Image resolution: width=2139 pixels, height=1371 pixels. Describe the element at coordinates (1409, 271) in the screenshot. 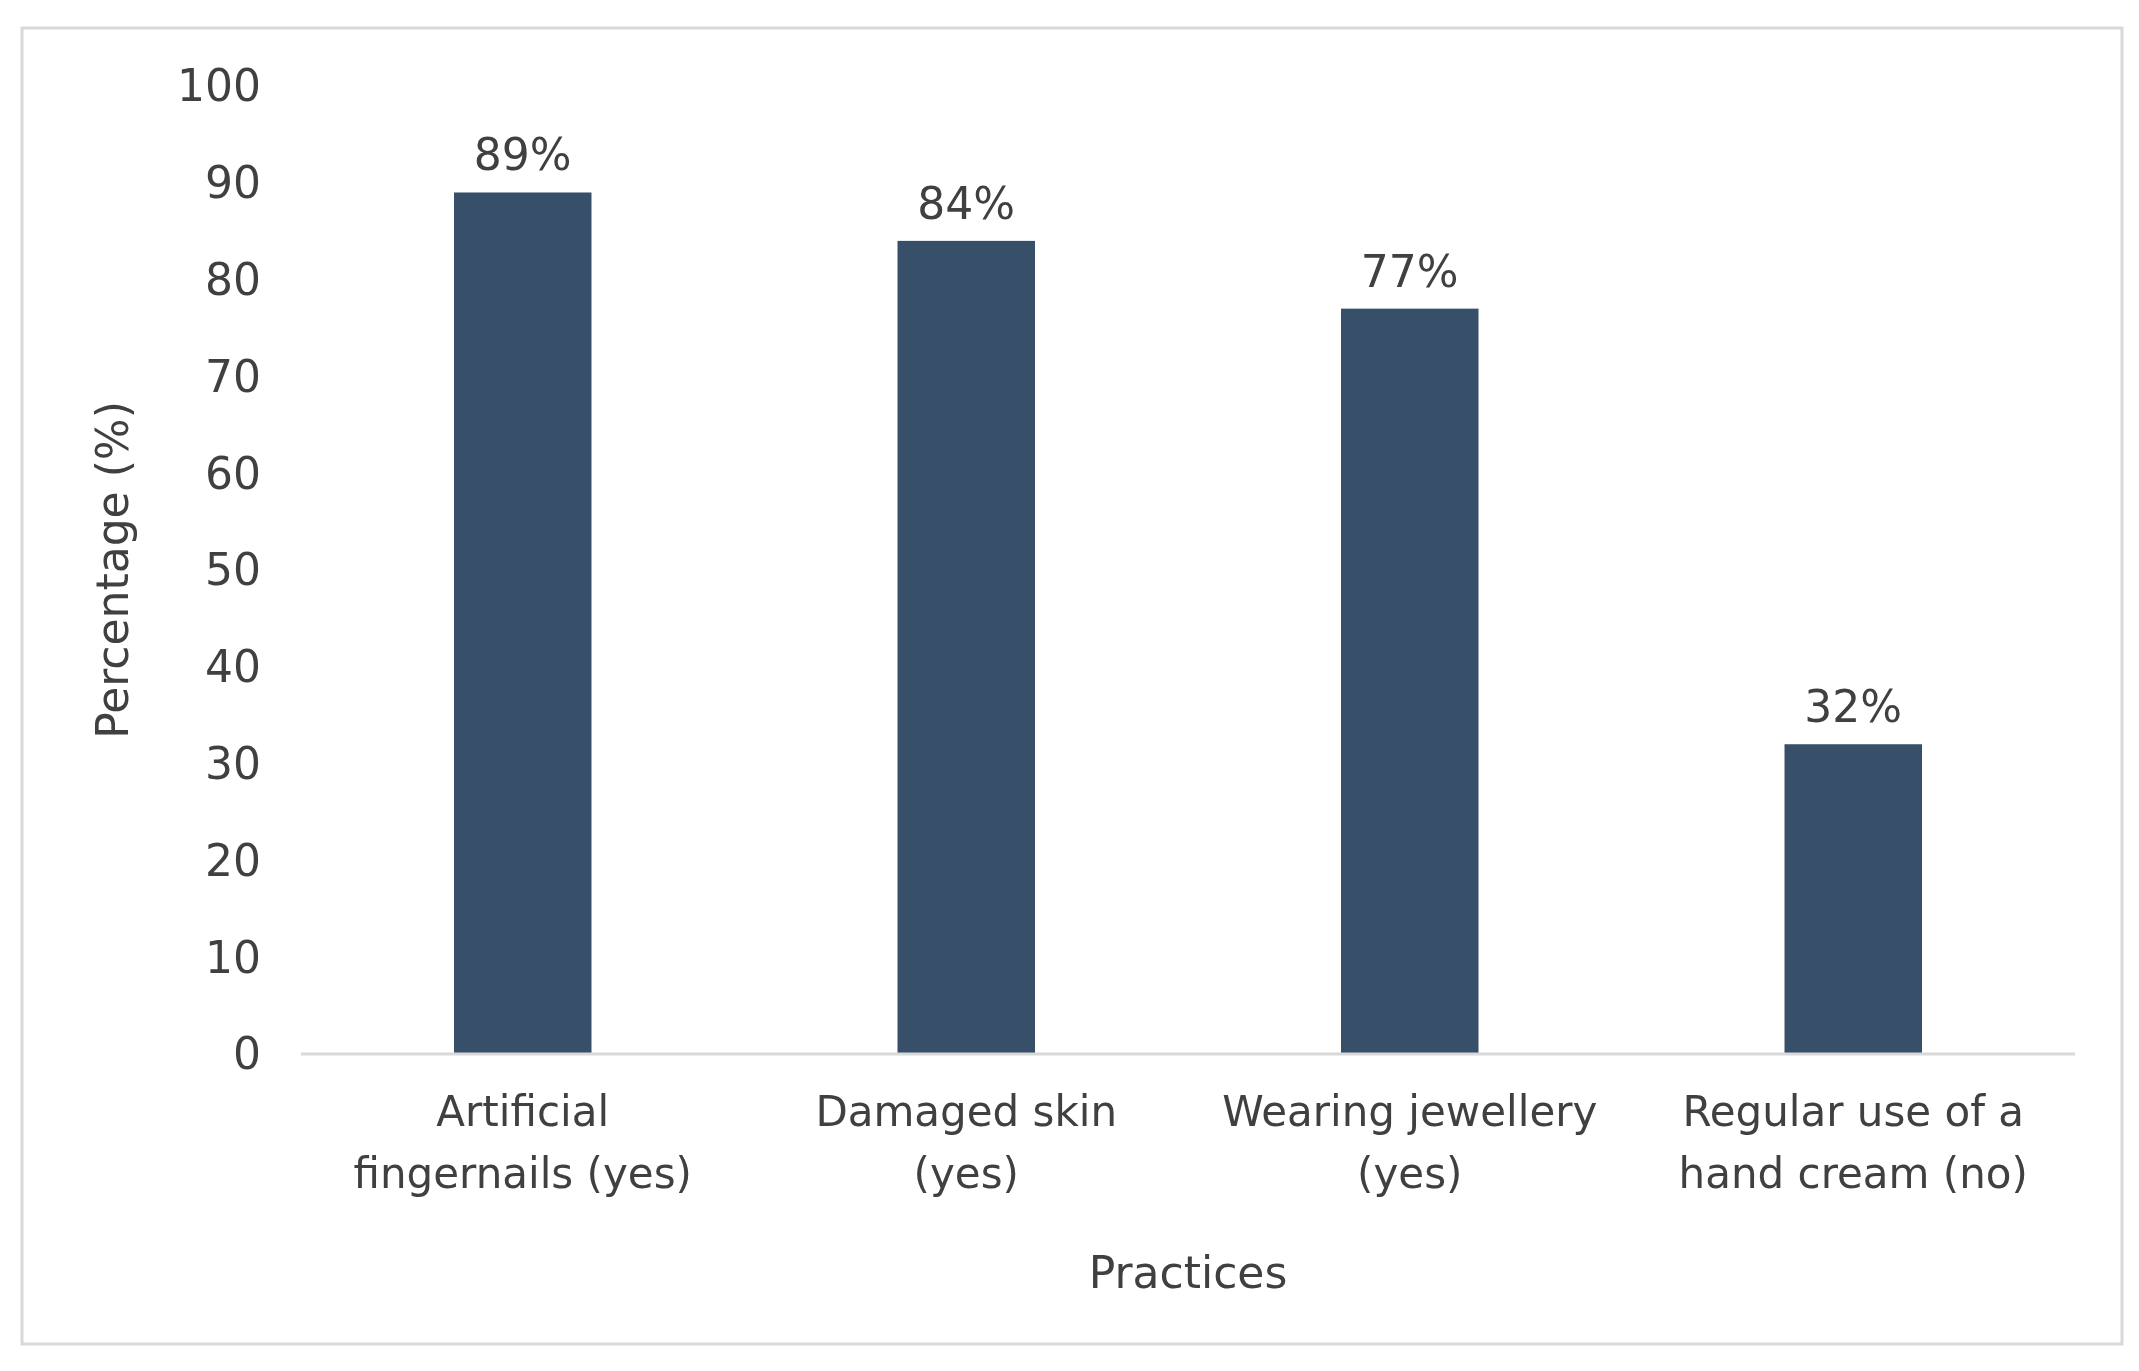

I see `data-label: 77%` at that location.